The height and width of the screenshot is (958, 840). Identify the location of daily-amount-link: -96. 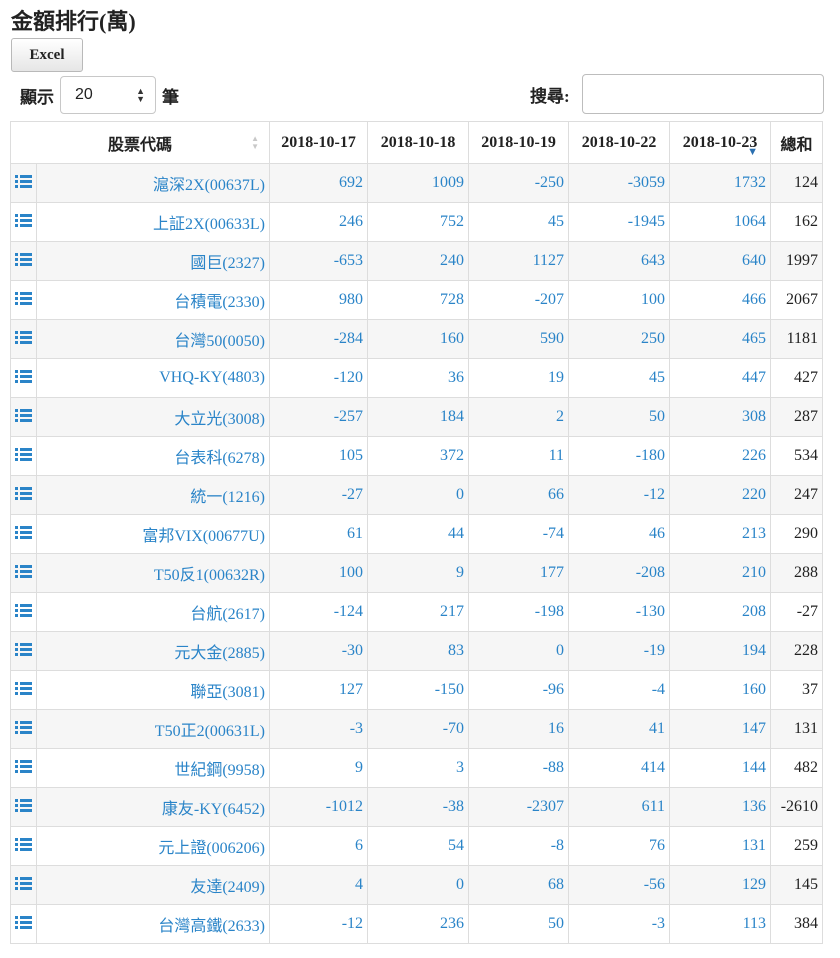
(519, 690).